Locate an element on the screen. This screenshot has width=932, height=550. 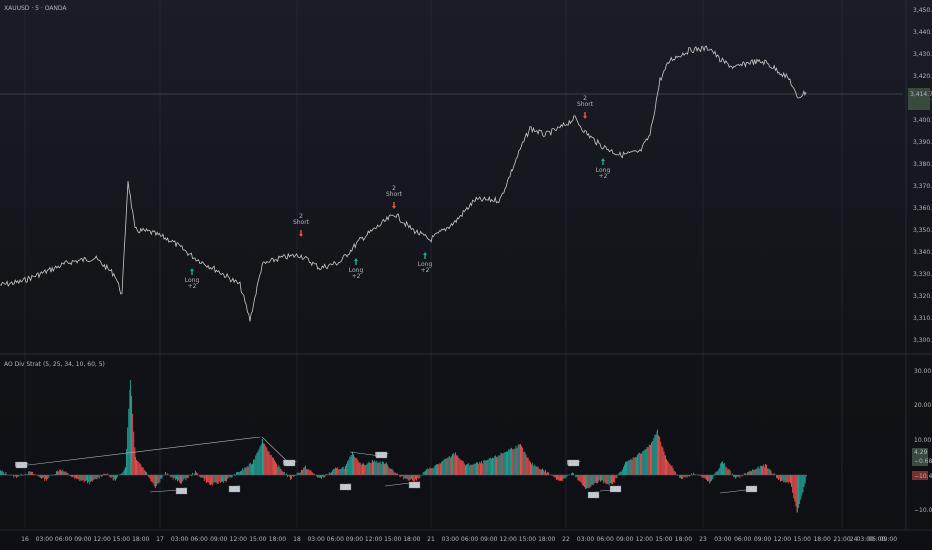
indicator-neg-badge is located at coordinates (920, 475).